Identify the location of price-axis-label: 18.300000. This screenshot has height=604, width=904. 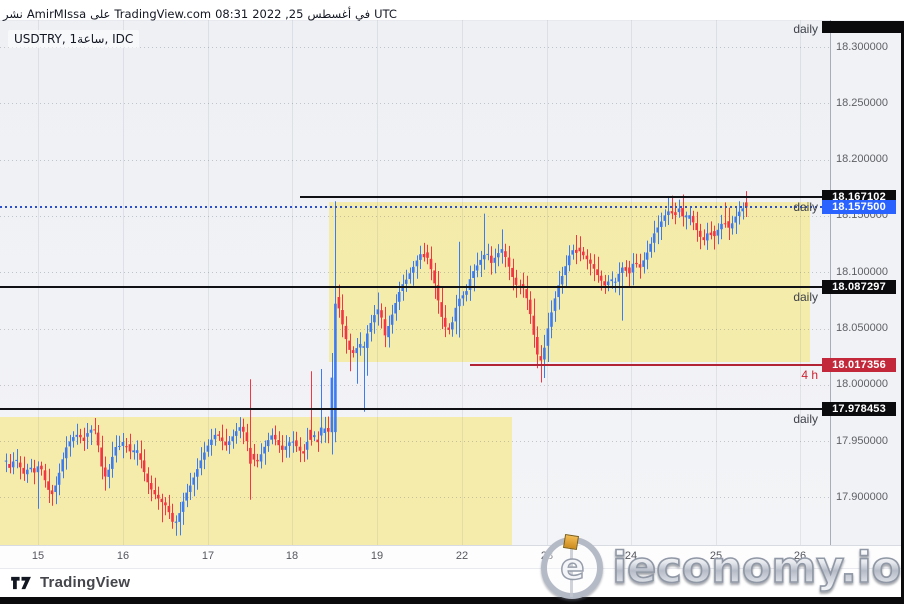
(862, 47).